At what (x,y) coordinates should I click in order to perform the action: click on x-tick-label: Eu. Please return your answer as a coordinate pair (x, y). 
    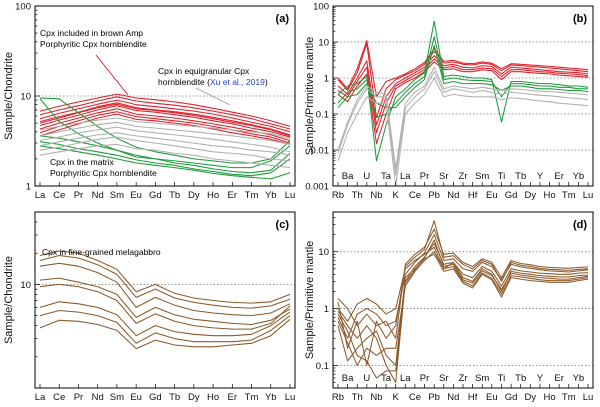
    Looking at the image, I should click on (492, 195).